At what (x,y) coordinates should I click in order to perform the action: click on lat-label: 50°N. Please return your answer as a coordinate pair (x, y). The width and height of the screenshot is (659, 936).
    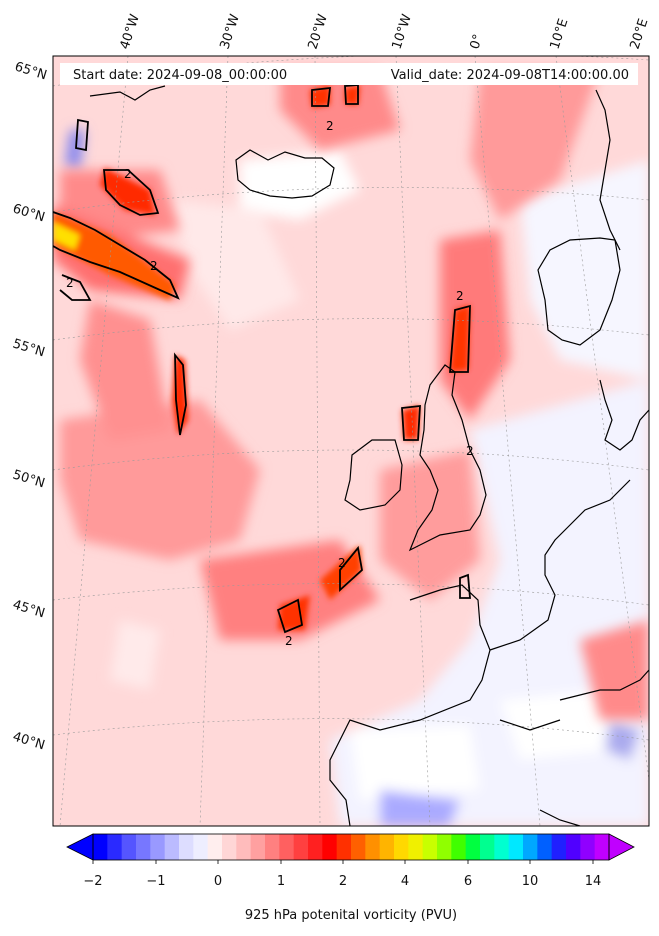
    Looking at the image, I should click on (29, 479).